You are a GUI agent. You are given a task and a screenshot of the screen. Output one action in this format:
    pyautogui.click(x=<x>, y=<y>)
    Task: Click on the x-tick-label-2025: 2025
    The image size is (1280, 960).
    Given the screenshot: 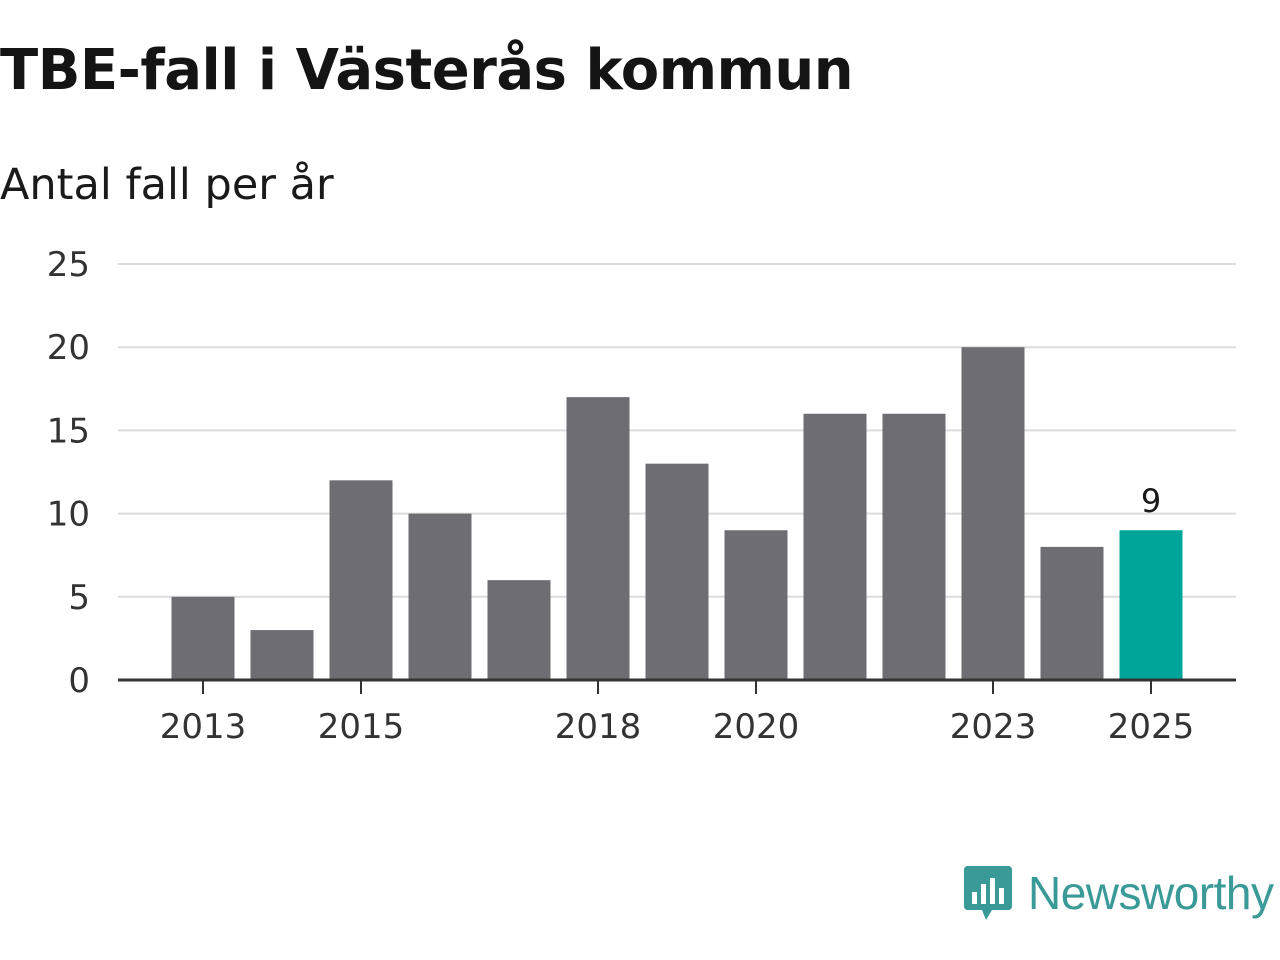 What is the action you would take?
    pyautogui.click(x=1151, y=727)
    